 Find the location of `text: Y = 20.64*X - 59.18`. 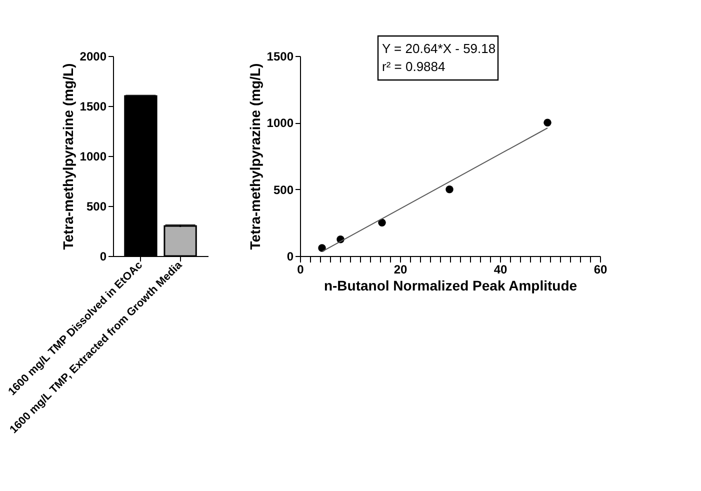

text: Y = 20.64*X - 59.18 is located at coordinates (439, 48).